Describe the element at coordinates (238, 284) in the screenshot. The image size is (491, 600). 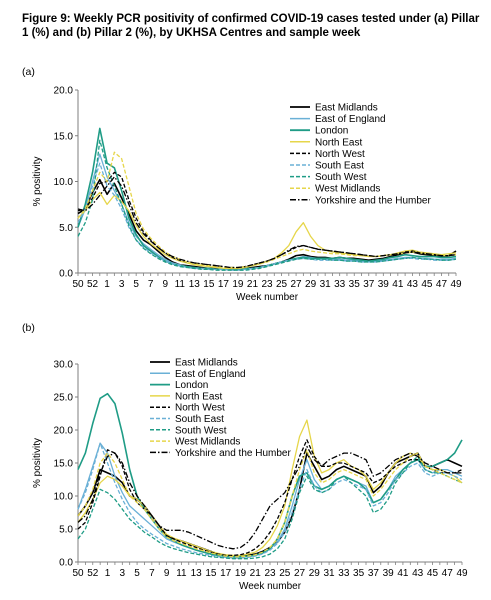
I see `x-tick-label: 19` at that location.